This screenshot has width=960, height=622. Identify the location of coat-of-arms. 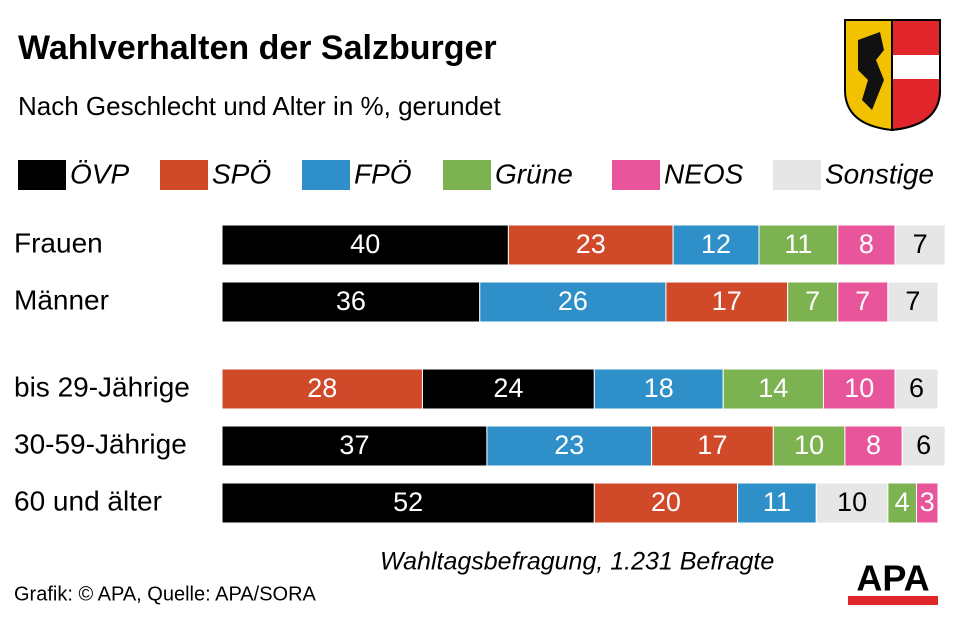
(892, 75).